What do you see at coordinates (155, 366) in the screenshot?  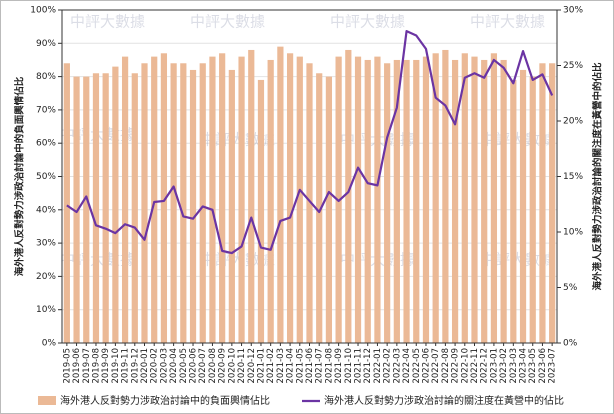 I see `x-tick-label: 2020-02` at bounding box center [155, 366].